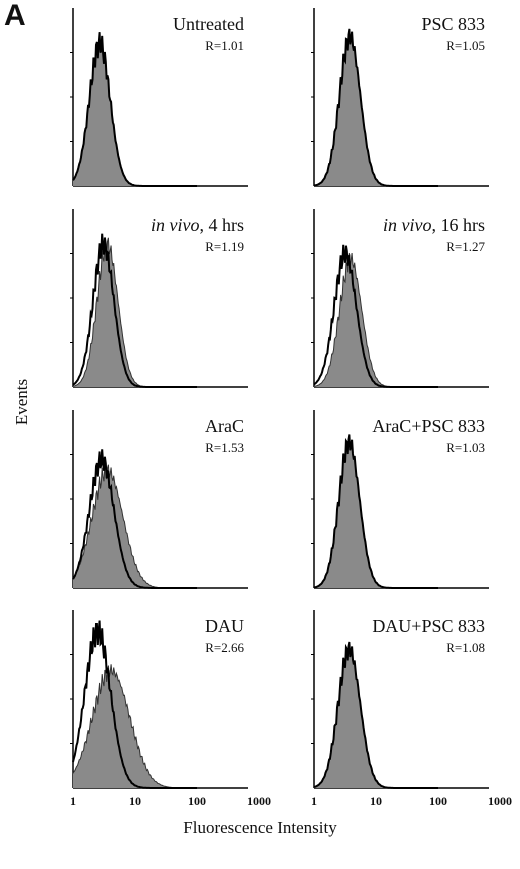 The width and height of the screenshot is (520, 869). I want to click on histogram-panel-3: in vivo, 4 hrs R=1.19, so click(159, 298).